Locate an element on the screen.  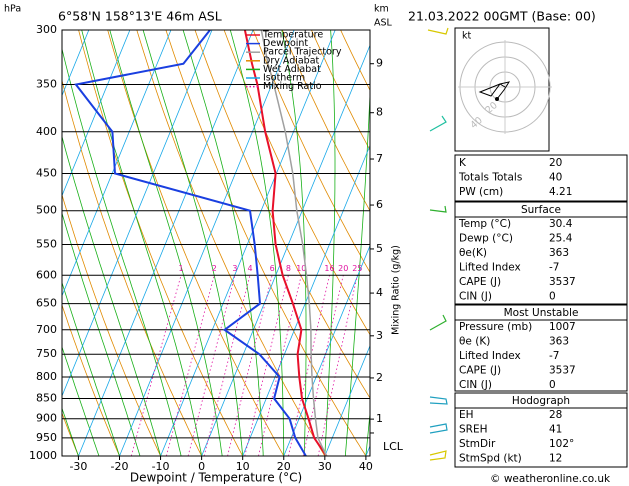
table-label: Dewp (°C) is located at coordinates (486, 239).